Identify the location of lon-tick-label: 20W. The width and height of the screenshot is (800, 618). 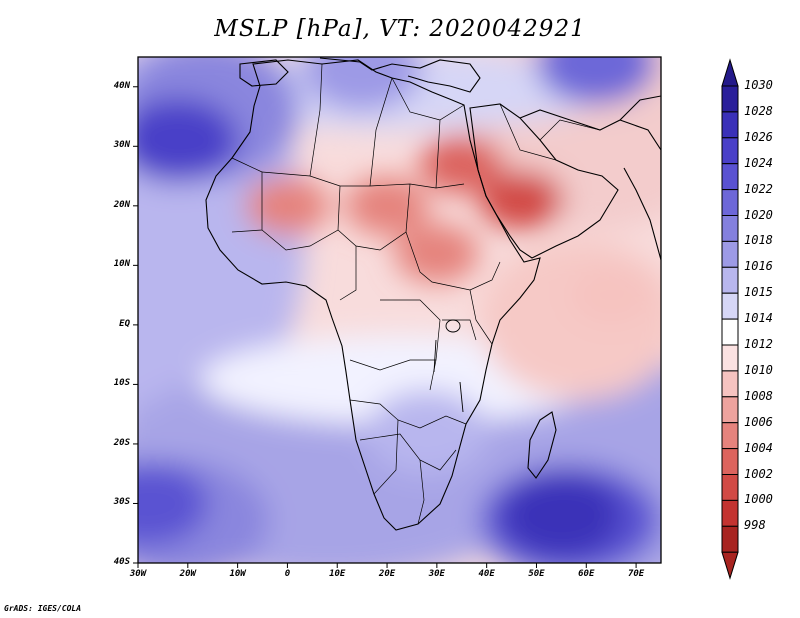
(187, 574).